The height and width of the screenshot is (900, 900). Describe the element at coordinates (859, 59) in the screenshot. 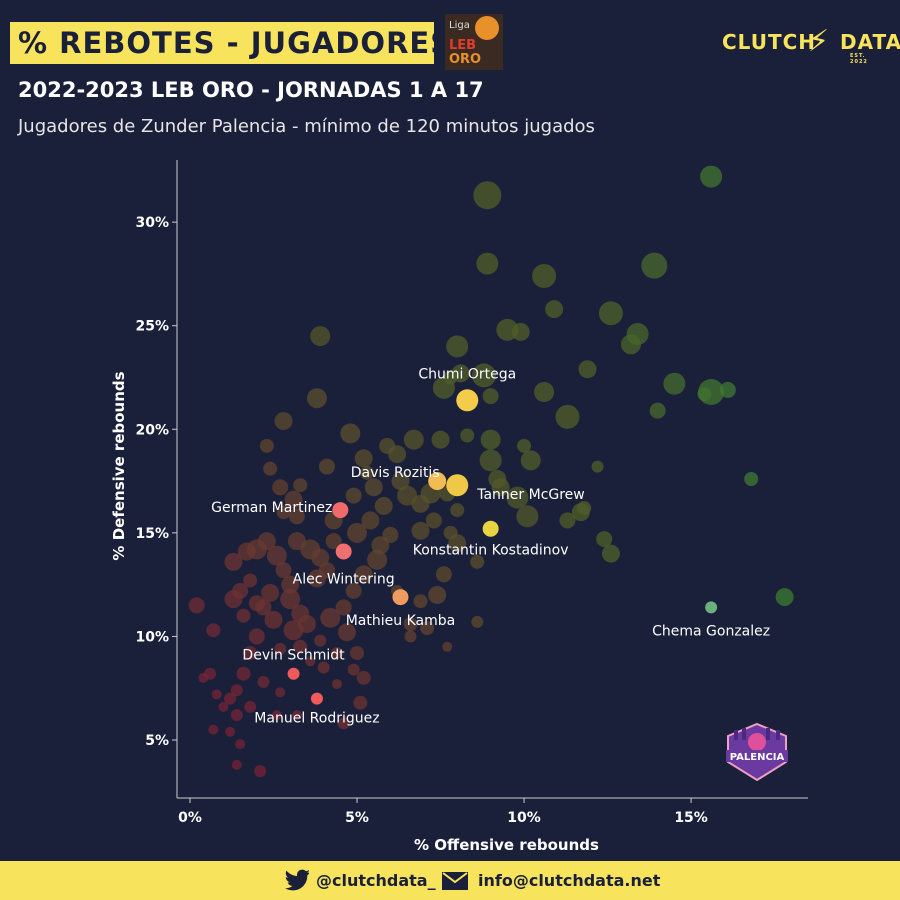

I see `brand-est-text: EST. 2022` at that location.